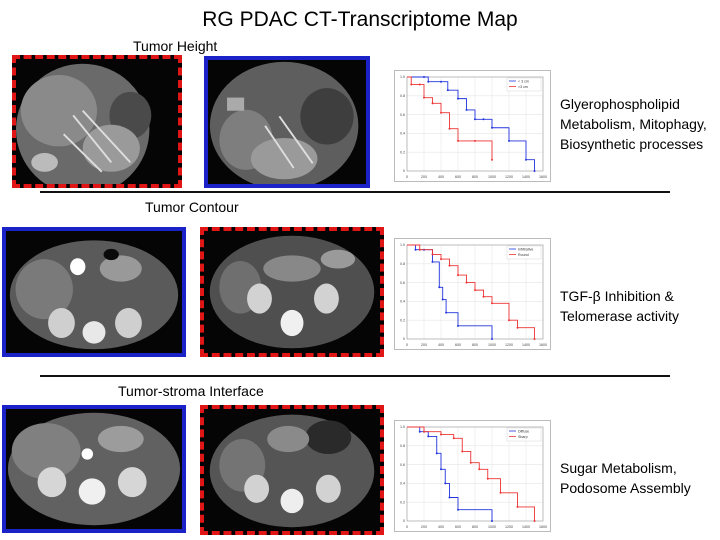 Image resolution: width=720 pixels, height=540 pixels. I want to click on description-line: Podosome Assembly, so click(625, 488).